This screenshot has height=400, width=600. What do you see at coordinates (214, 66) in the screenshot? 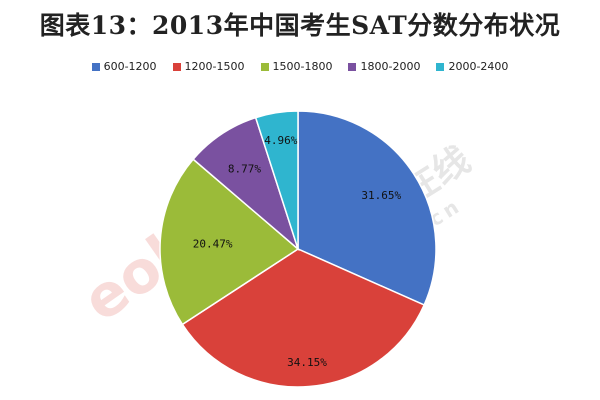
I see `legend-label: 1200-1500` at bounding box center [214, 66].